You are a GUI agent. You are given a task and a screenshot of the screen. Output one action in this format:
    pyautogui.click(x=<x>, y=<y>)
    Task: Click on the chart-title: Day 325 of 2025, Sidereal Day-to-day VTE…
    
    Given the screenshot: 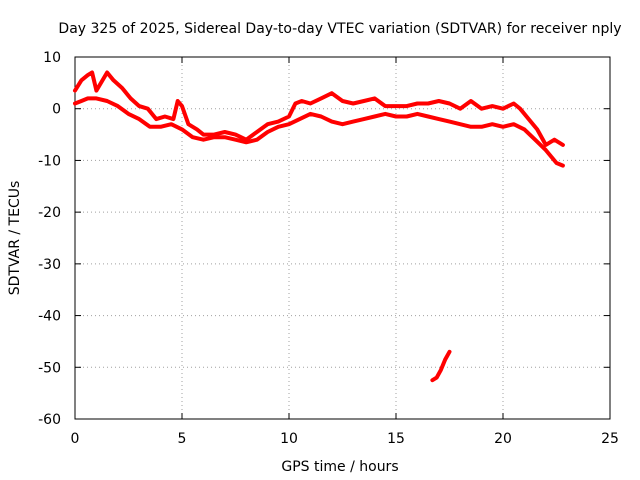 What is the action you would take?
    pyautogui.click(x=339, y=29)
    